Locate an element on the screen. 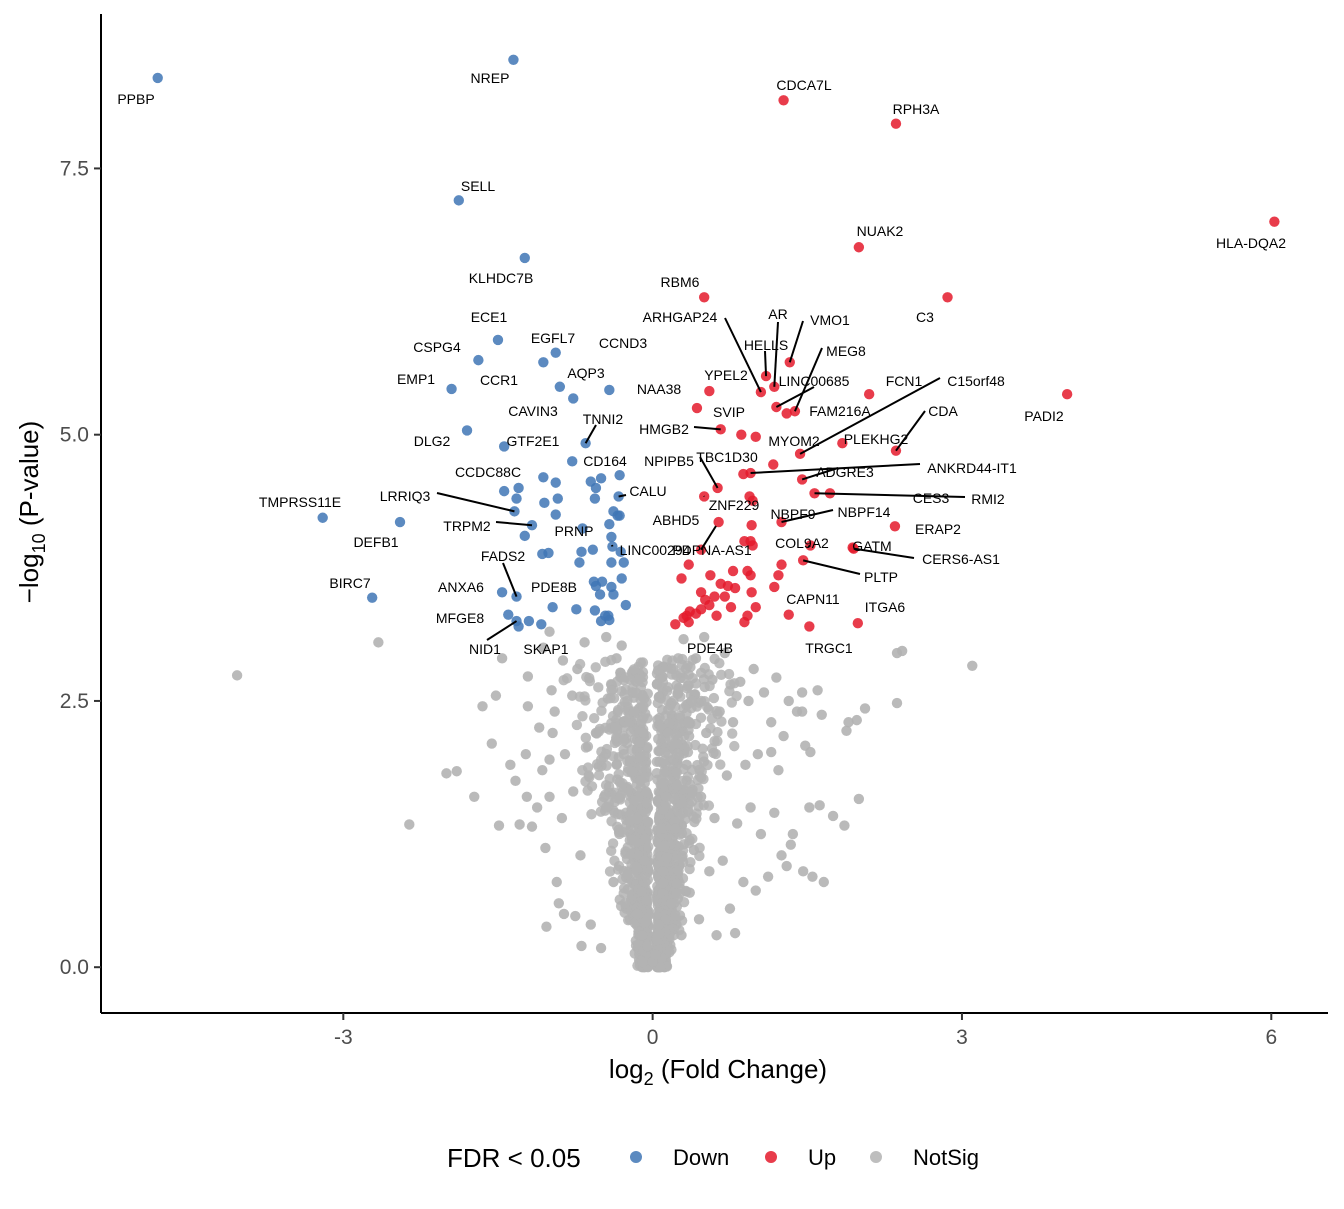 Image resolution: width=1344 pixels, height=1209 pixels. gene-label: KLHDC7B is located at coordinates (501, 278).